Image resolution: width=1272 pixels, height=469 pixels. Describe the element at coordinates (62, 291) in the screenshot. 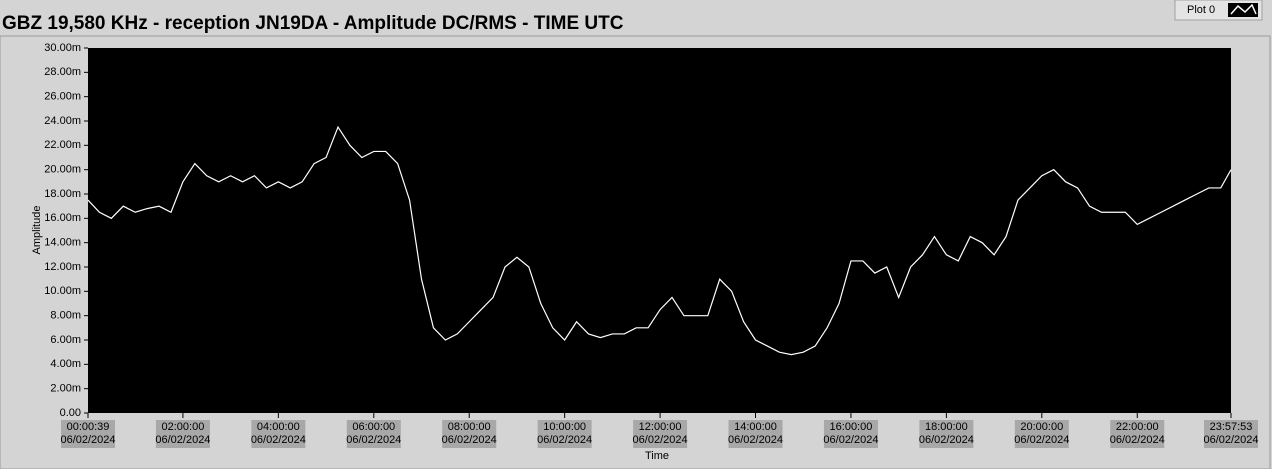

I see `y-tick-label: 10.00m` at that location.